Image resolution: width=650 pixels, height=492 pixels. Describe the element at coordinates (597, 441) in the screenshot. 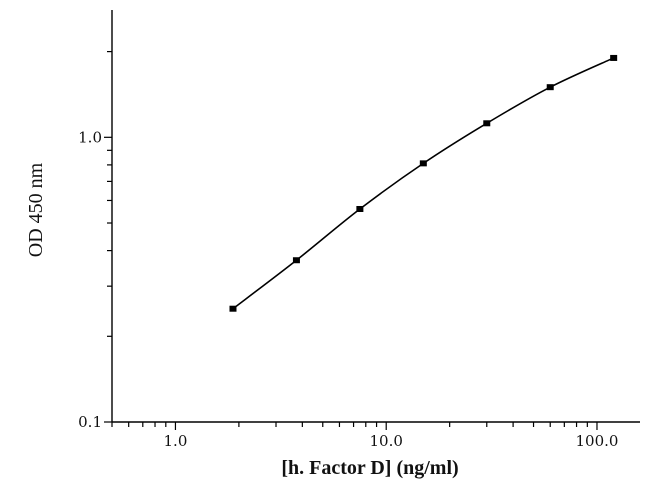

I see `x-tick-label: 100.0` at that location.